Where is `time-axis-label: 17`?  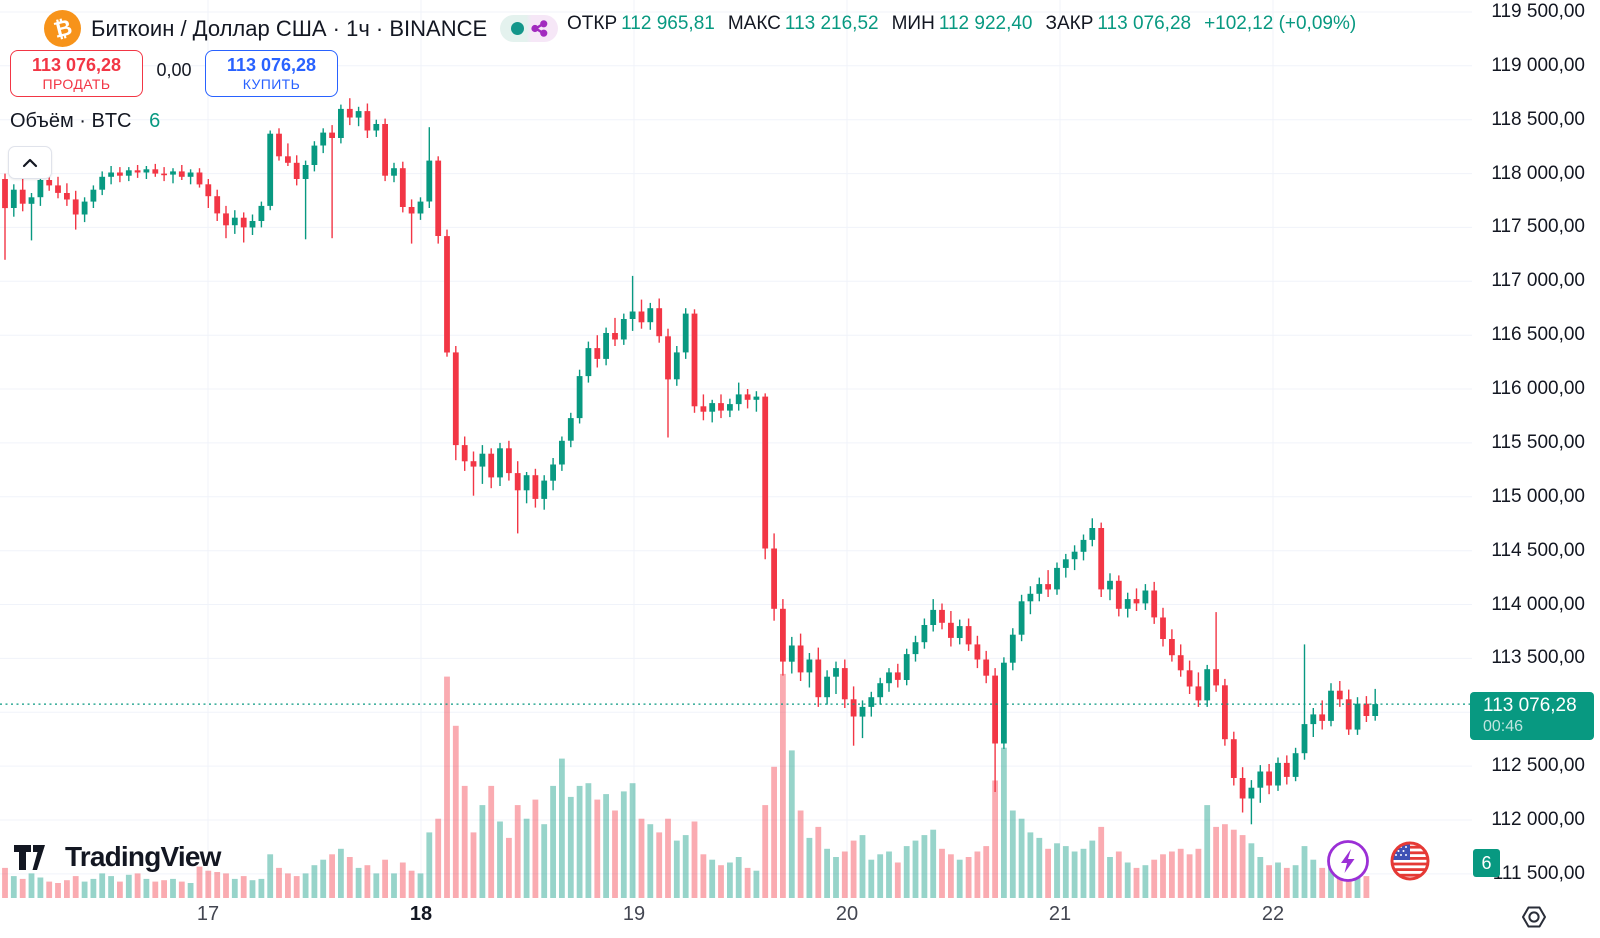 time-axis-label: 17 is located at coordinates (208, 914).